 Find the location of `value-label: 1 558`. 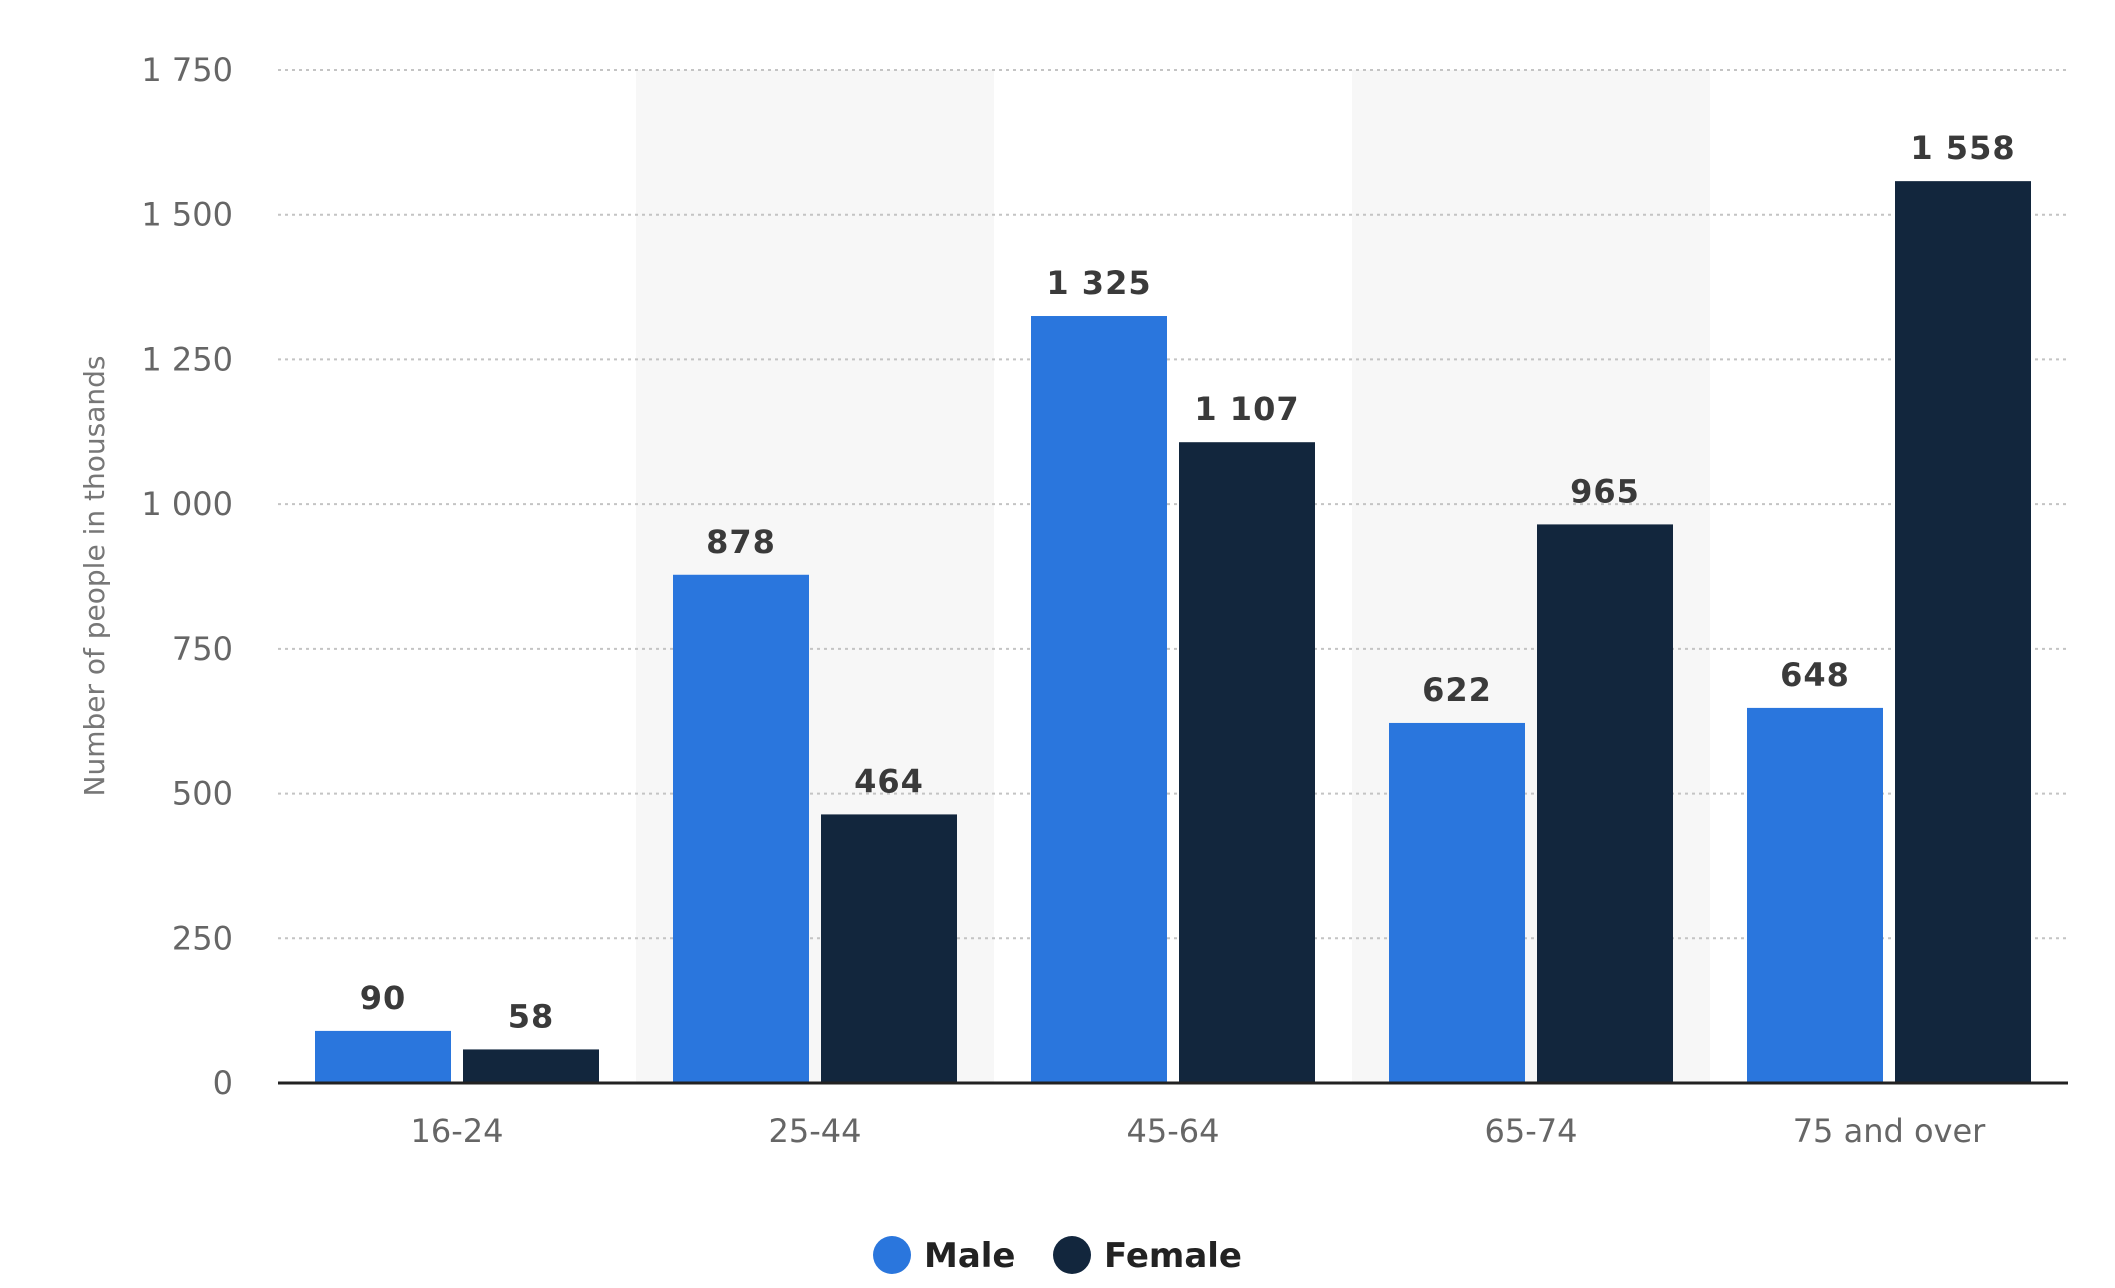

value-label: 1 558 is located at coordinates (1962, 148).